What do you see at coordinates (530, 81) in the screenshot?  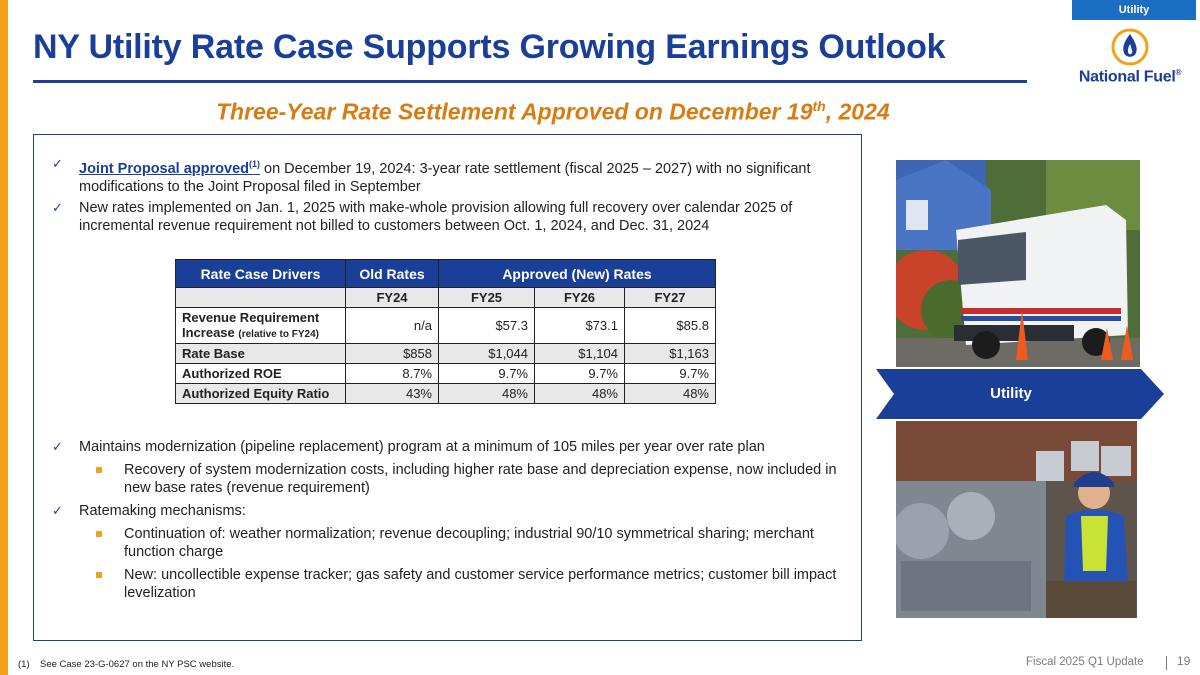 I see `title-divider` at bounding box center [530, 81].